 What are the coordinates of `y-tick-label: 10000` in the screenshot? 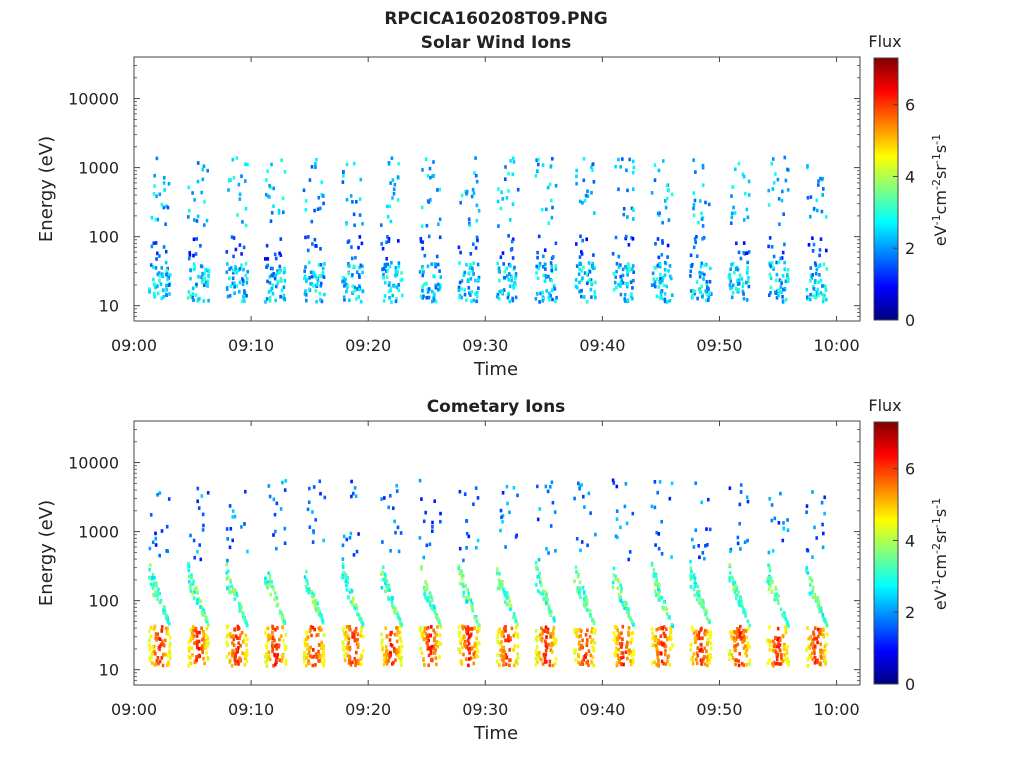 It's located at (93, 99).